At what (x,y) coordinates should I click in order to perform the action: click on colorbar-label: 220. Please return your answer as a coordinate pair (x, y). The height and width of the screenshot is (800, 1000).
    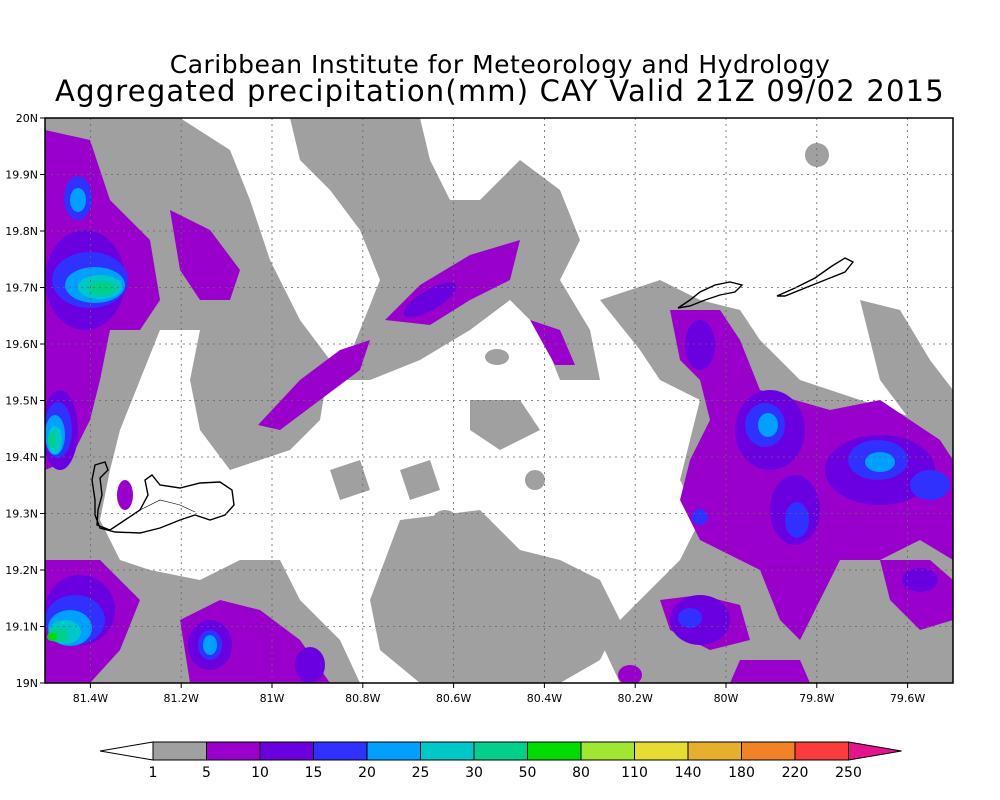
    Looking at the image, I should click on (795, 773).